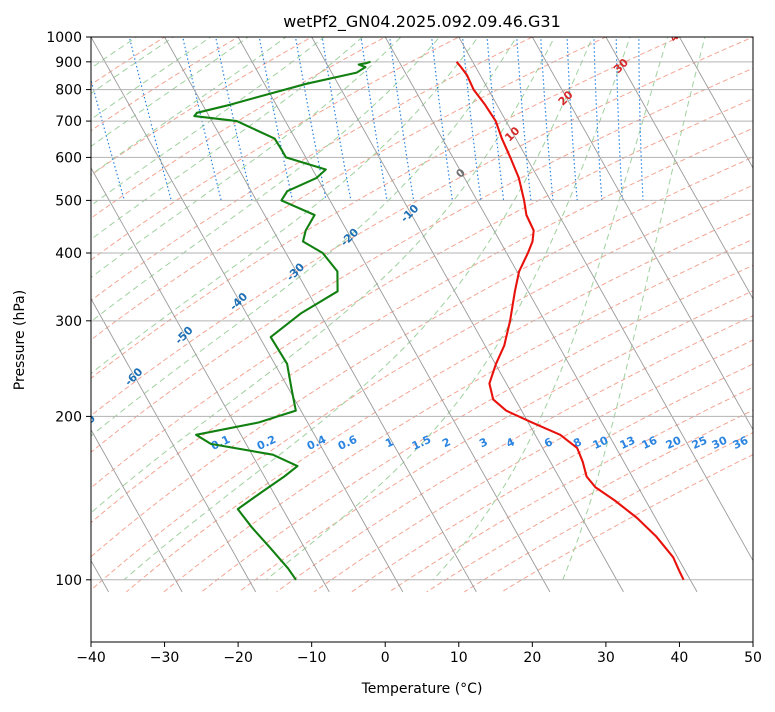  What do you see at coordinates (385, 658) in the screenshot?
I see `x-tick-label-4: 0` at bounding box center [385, 658].